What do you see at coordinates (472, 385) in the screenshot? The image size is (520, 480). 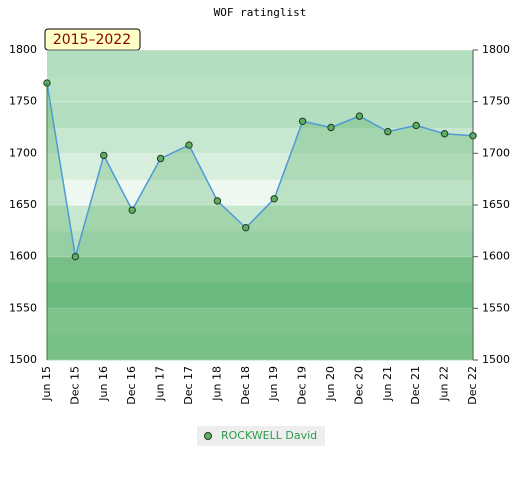 I see `x-tick-label: Dec 22` at bounding box center [472, 385].